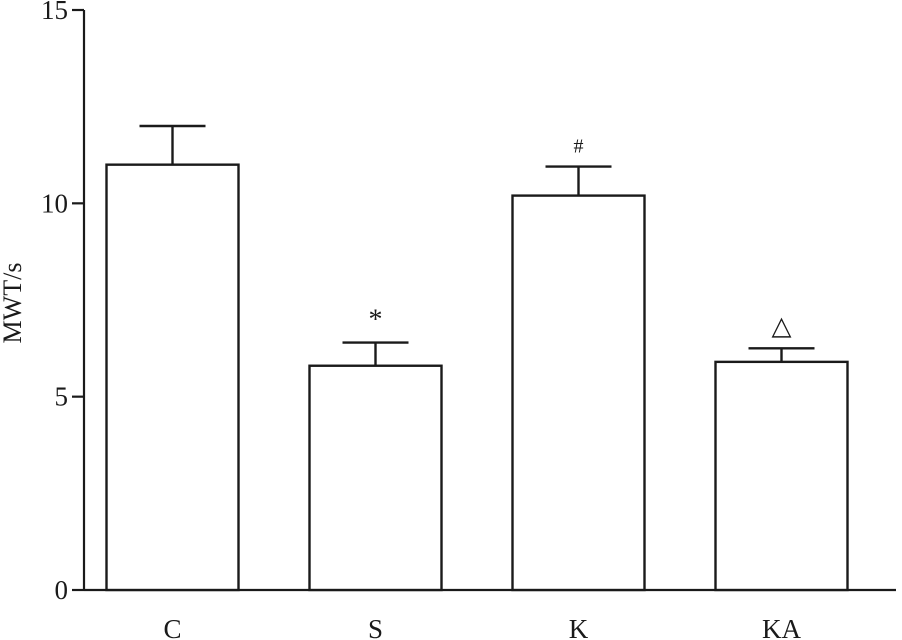  Describe the element at coordinates (62, 590) in the screenshot. I see `y-tick-label: 0` at that location.